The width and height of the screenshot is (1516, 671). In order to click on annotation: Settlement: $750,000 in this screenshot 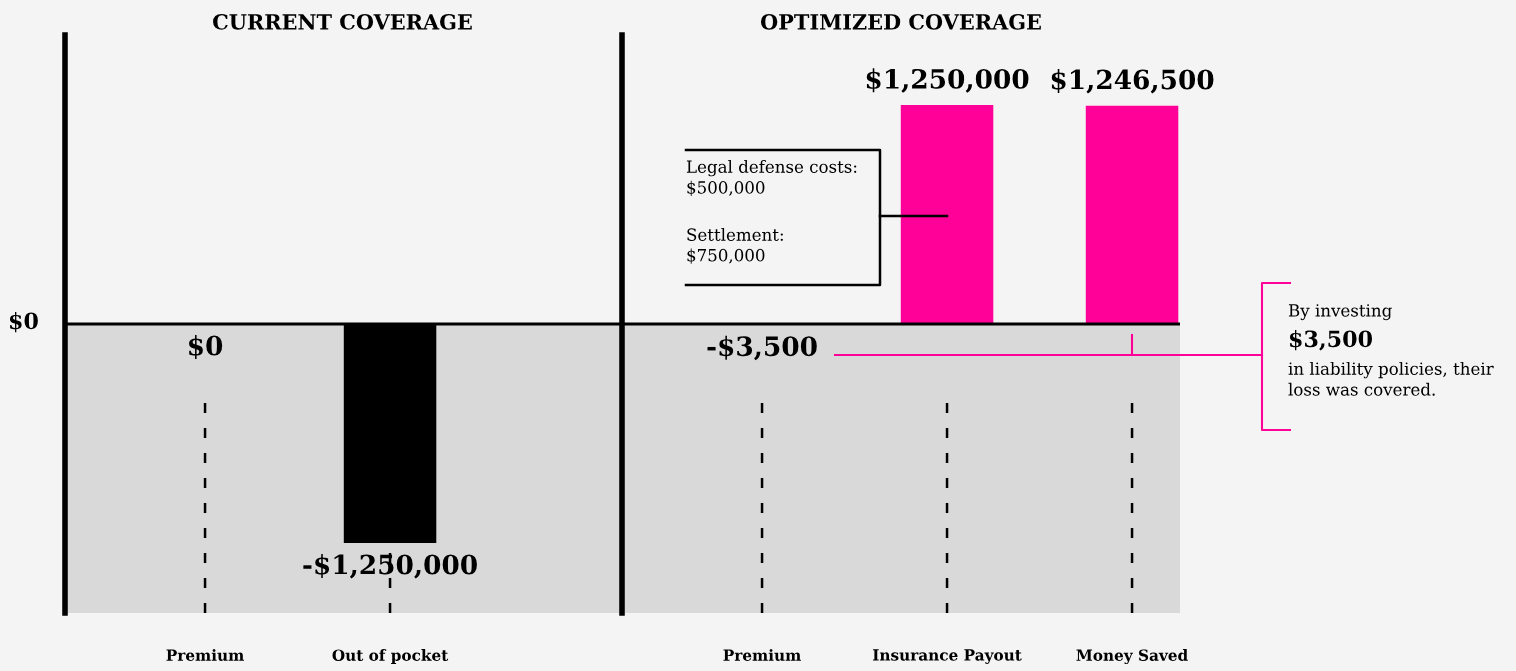, I will do `click(735, 246)`.